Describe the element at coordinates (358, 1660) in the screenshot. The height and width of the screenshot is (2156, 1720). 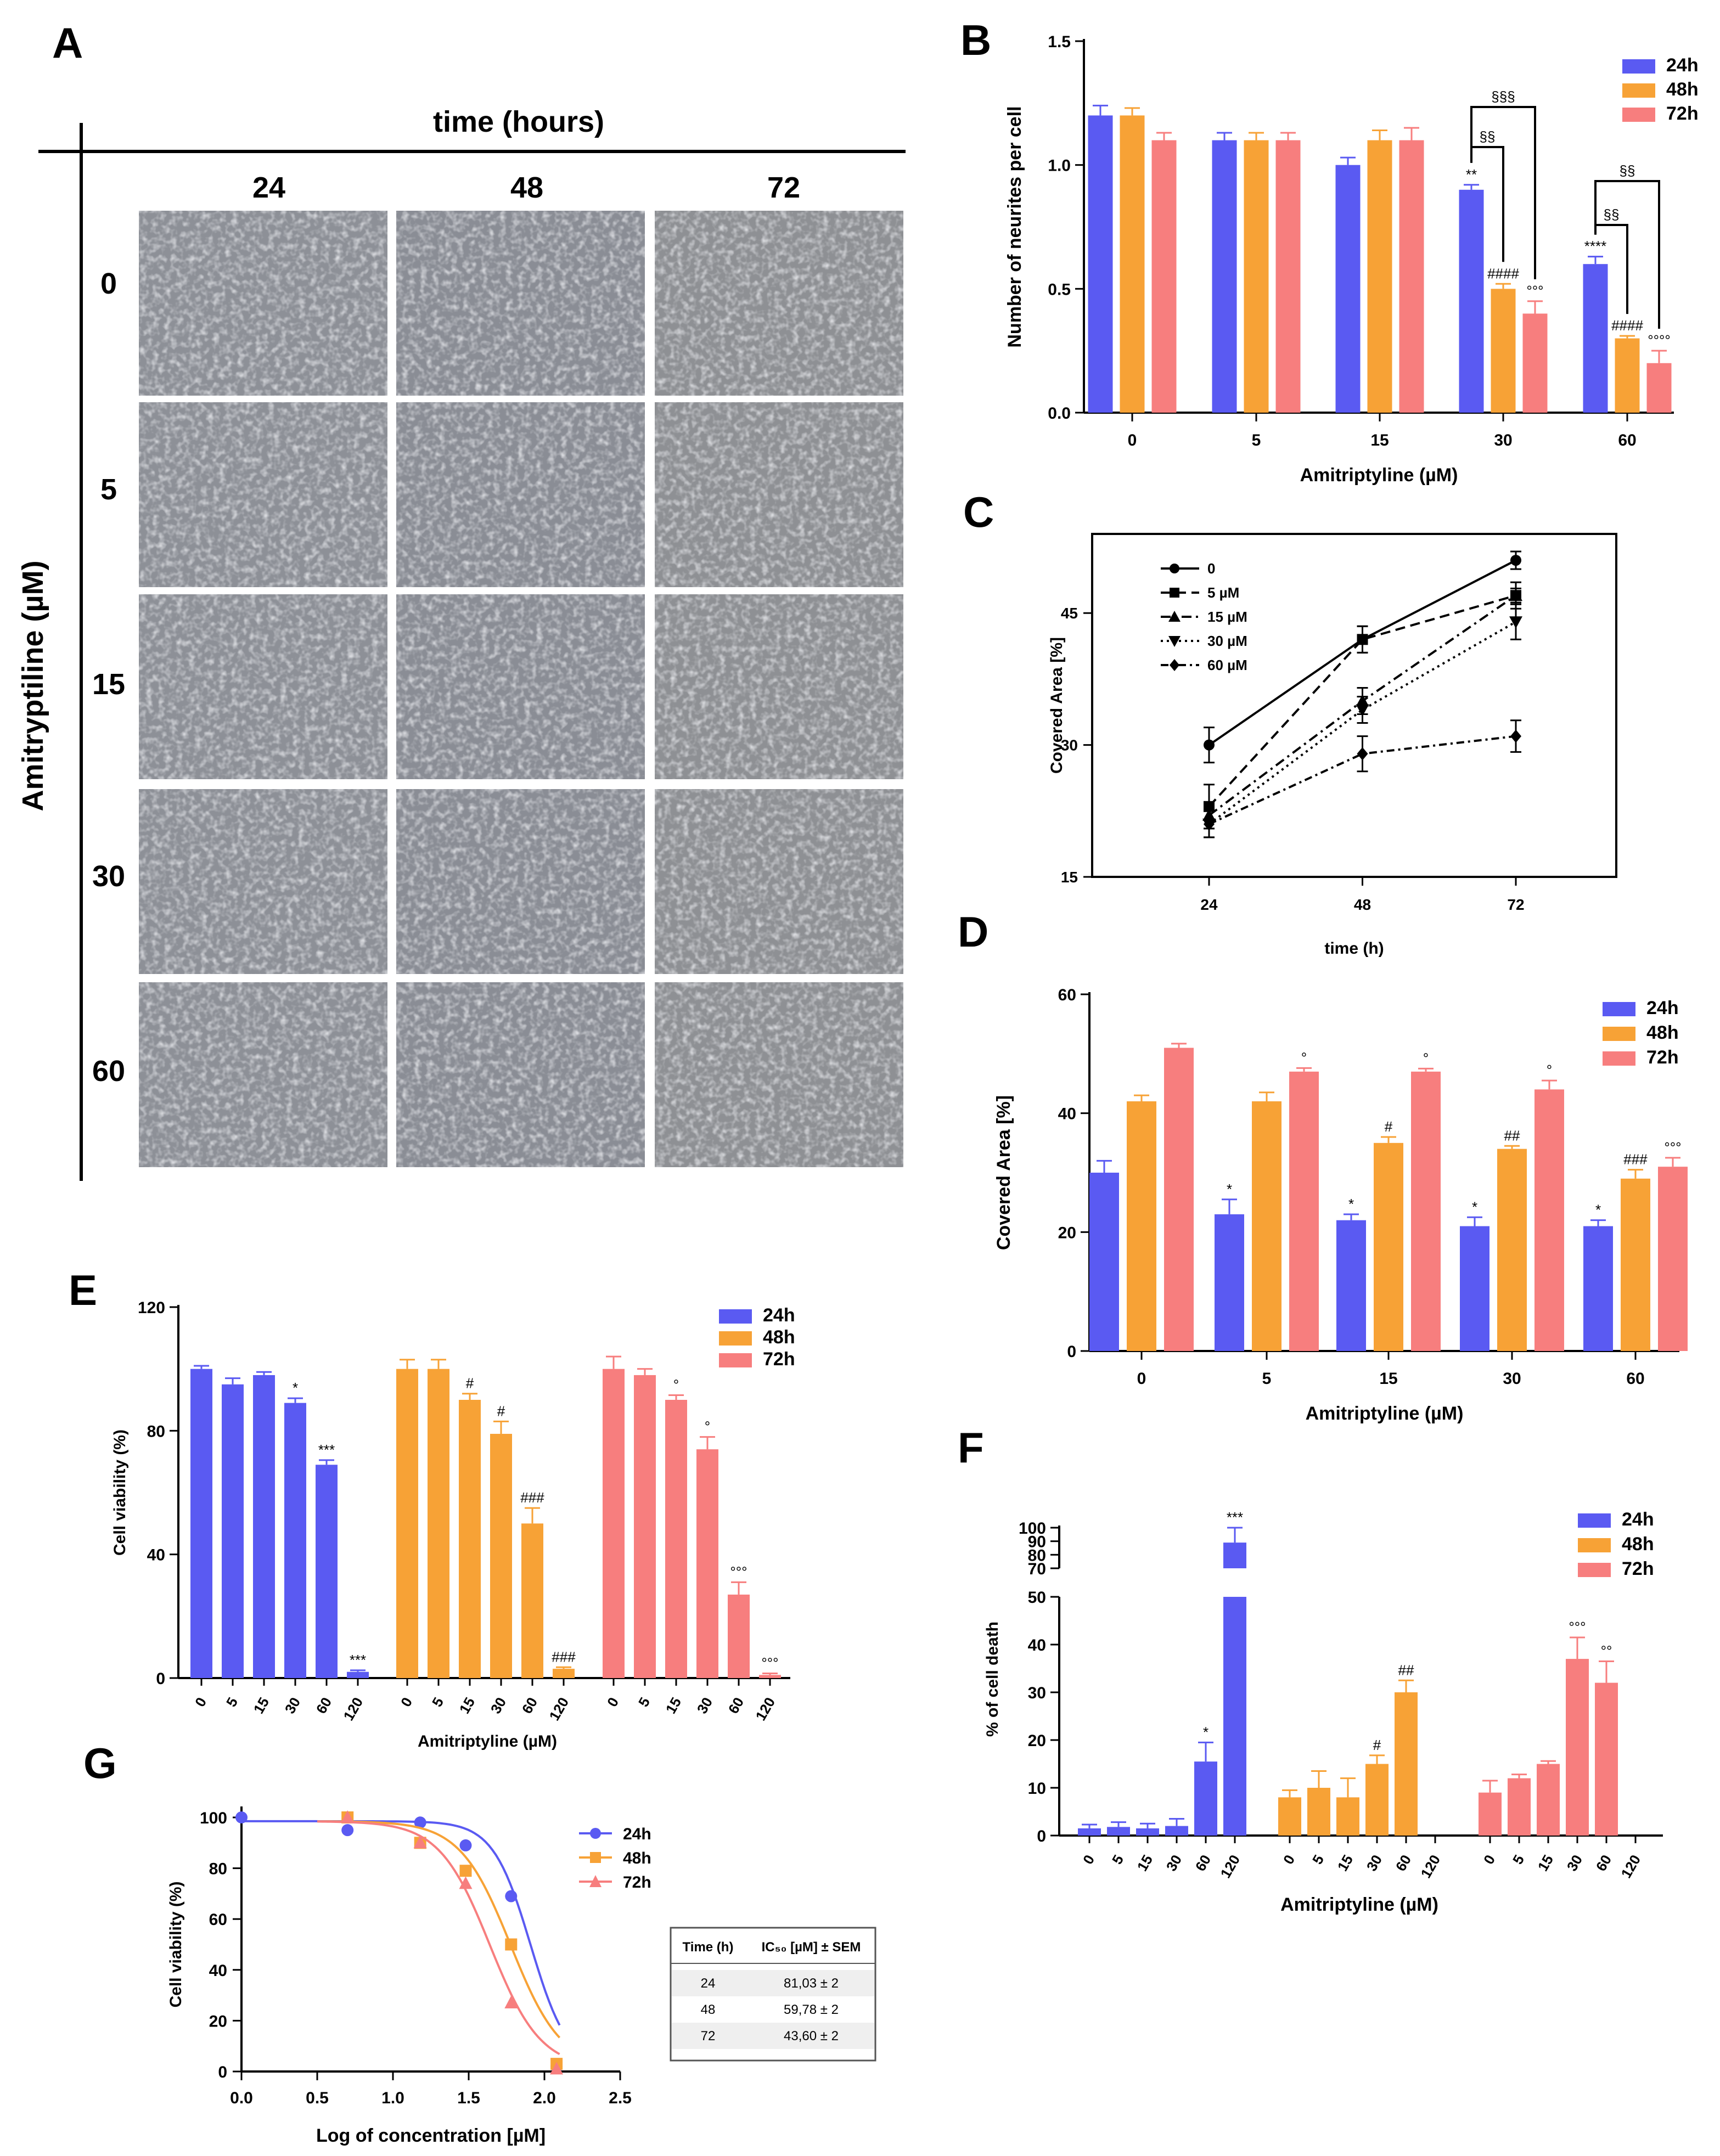
I see `significance-24h-120: ***` at that location.